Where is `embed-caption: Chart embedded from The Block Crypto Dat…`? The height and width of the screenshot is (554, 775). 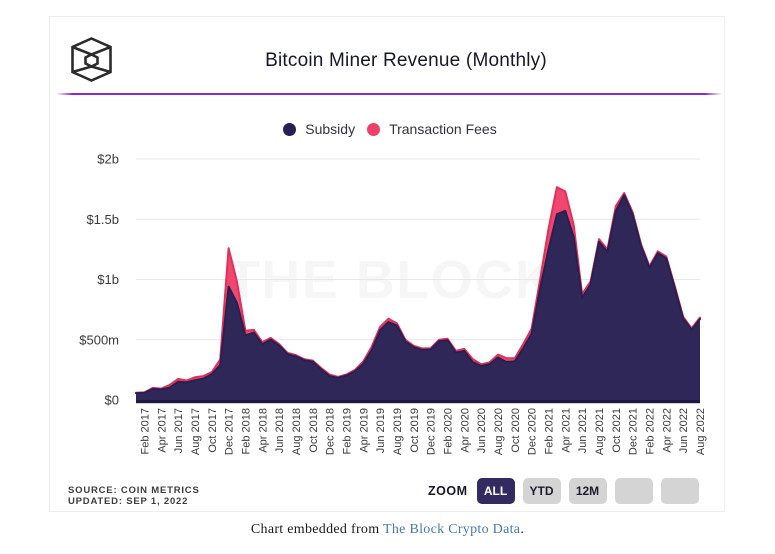 embed-caption: Chart embedded from The Block Crypto Dat… is located at coordinates (387, 530).